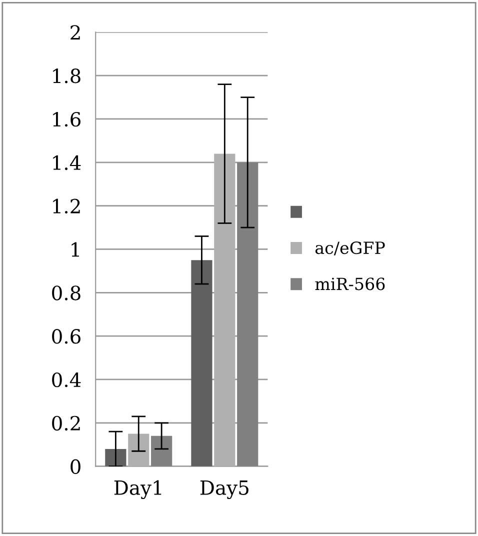 The height and width of the screenshot is (536, 478). Describe the element at coordinates (138, 490) in the screenshot. I see `x-tick-label: Day1` at that location.